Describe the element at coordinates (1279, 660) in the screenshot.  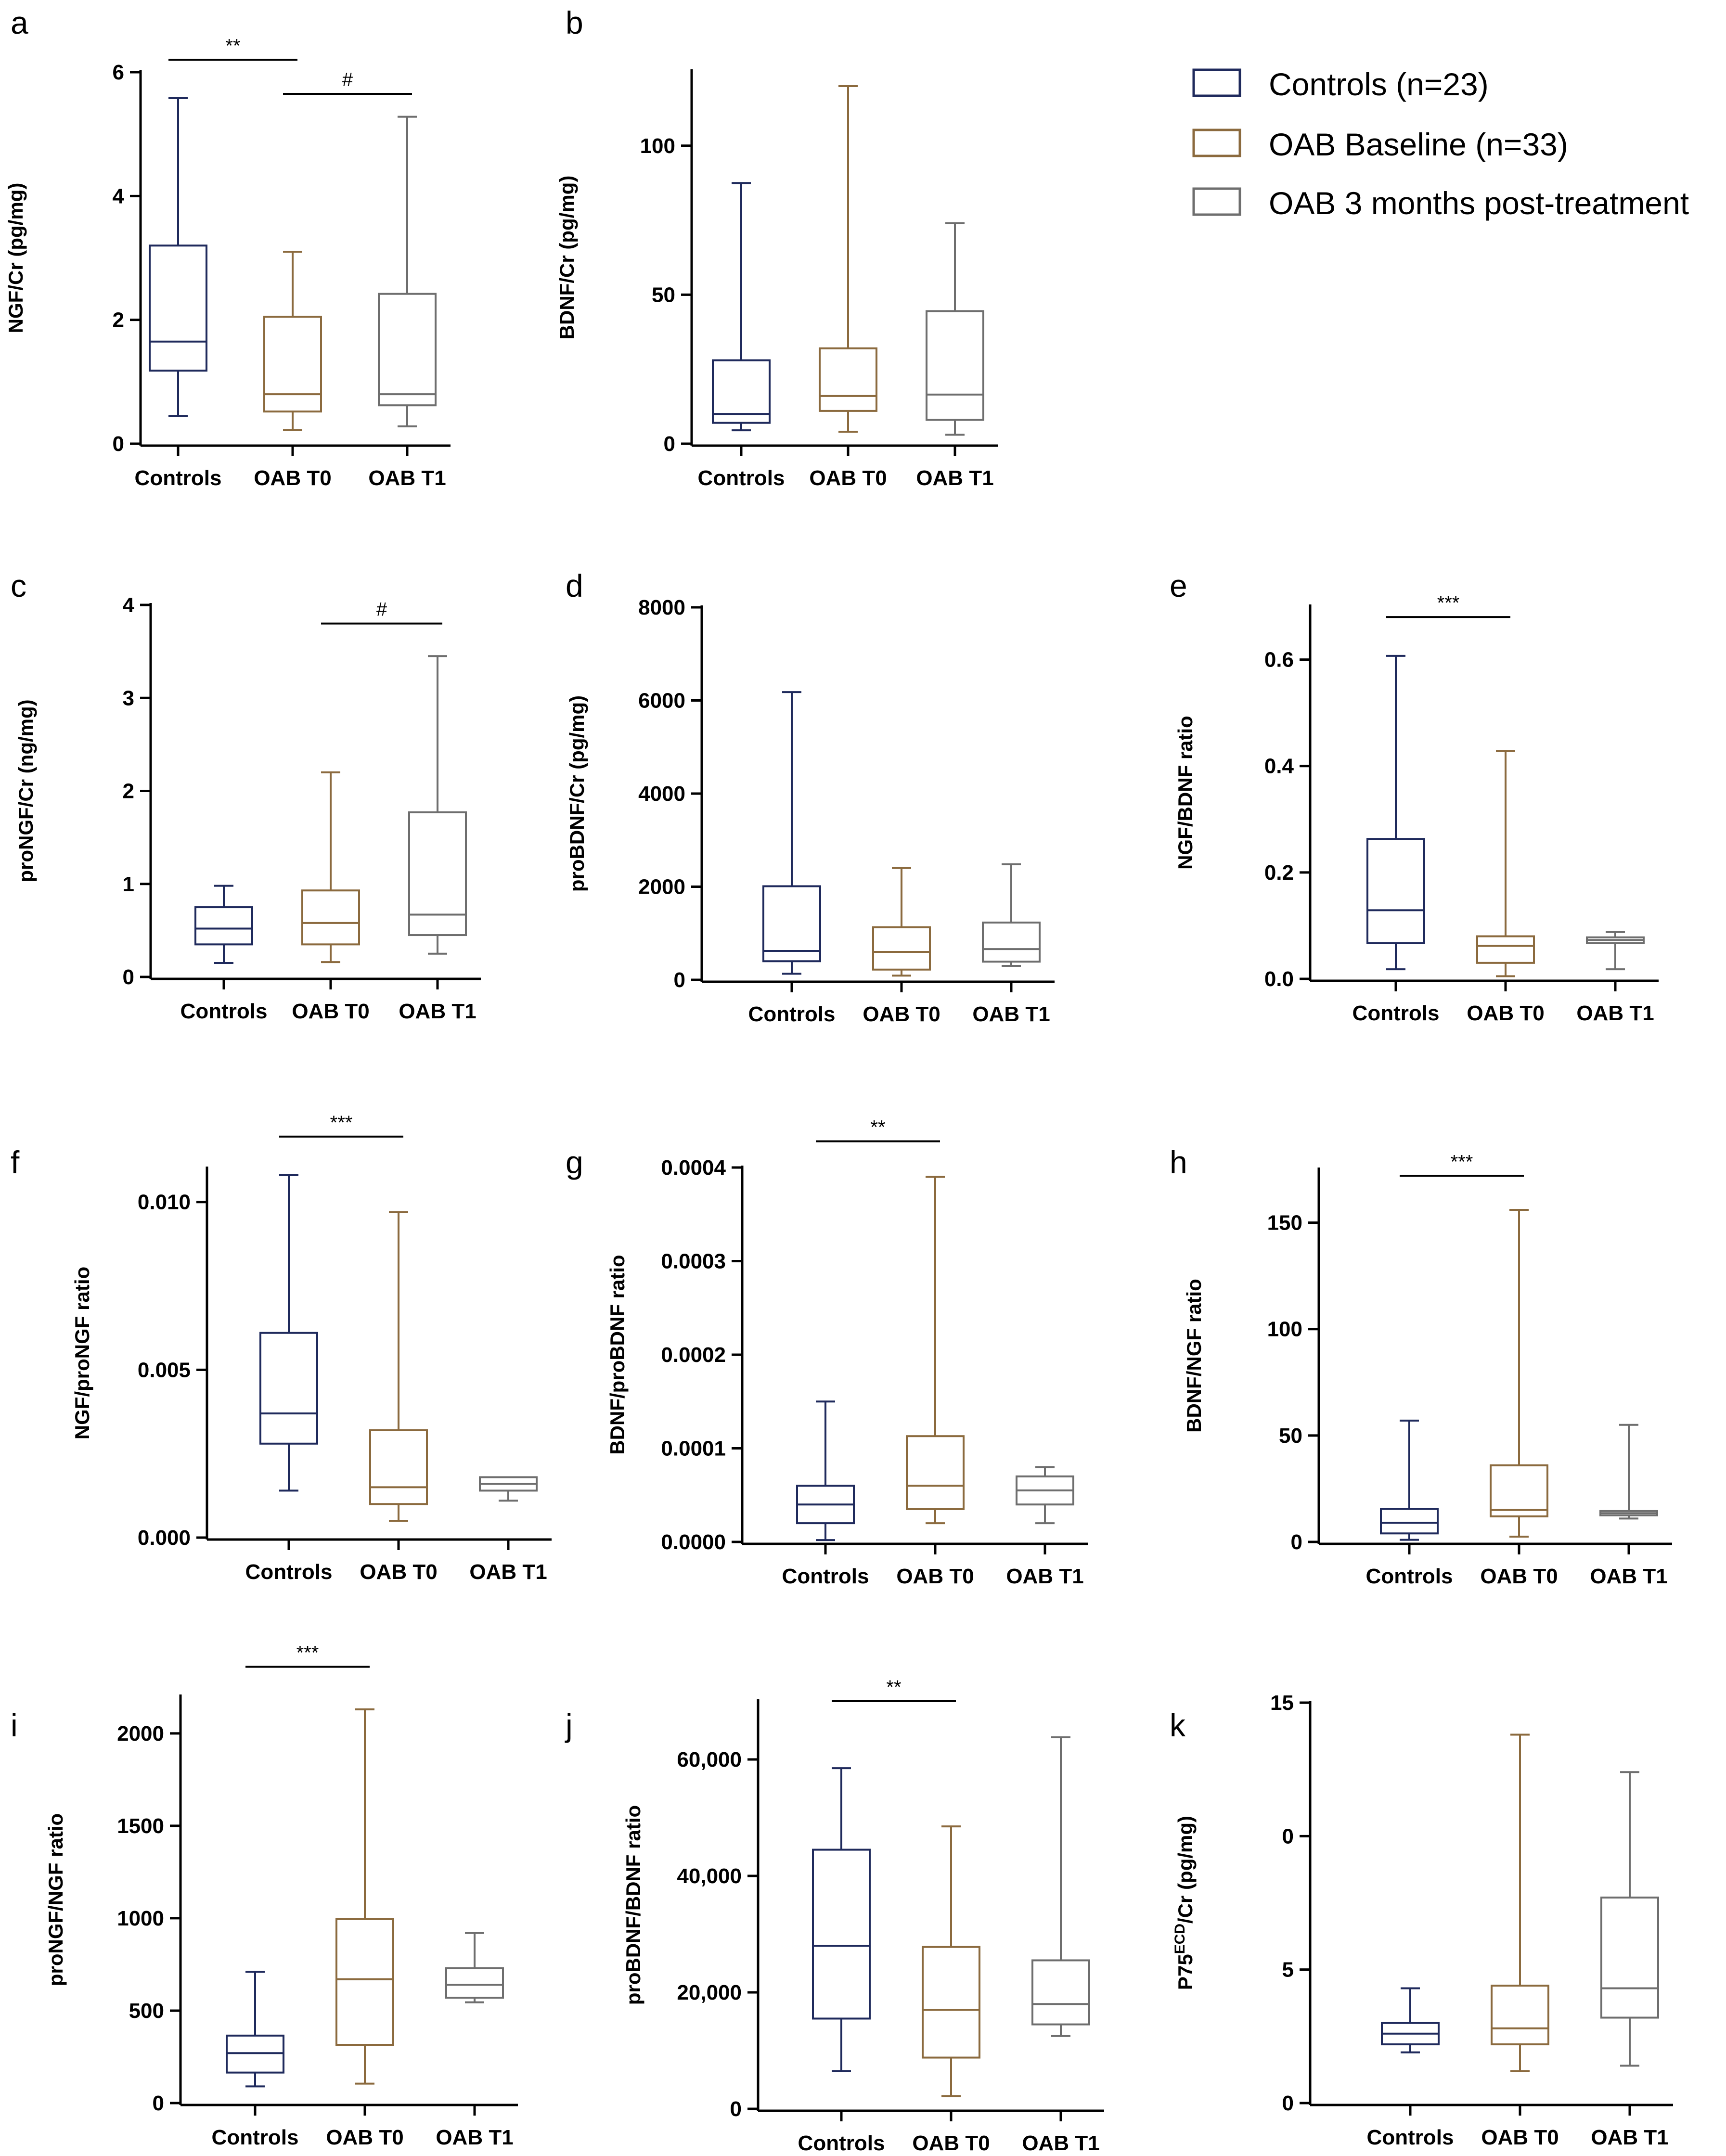
I see `y-tick-label: 0.6` at that location.